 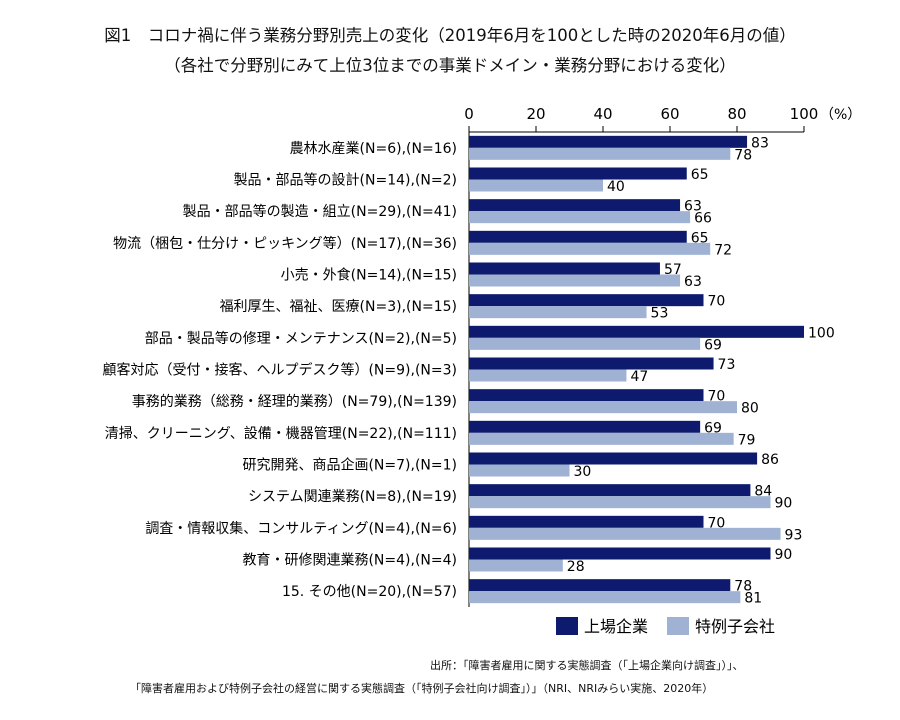 What do you see at coordinates (747, 440) in the screenshot?
I see `data-label: 79` at bounding box center [747, 440].